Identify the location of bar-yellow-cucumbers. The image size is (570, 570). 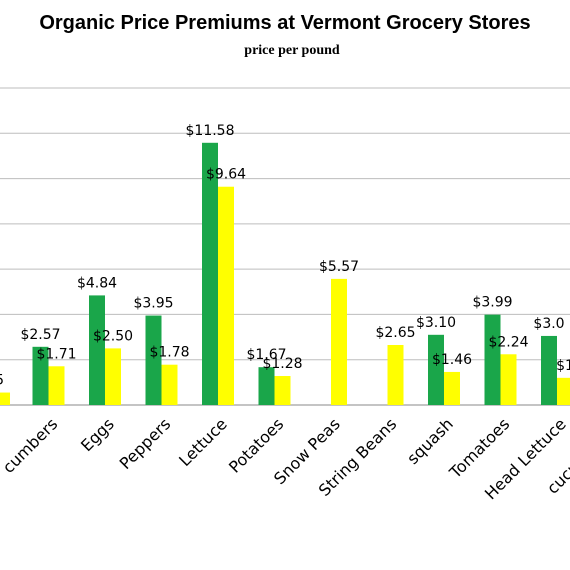
(56, 385).